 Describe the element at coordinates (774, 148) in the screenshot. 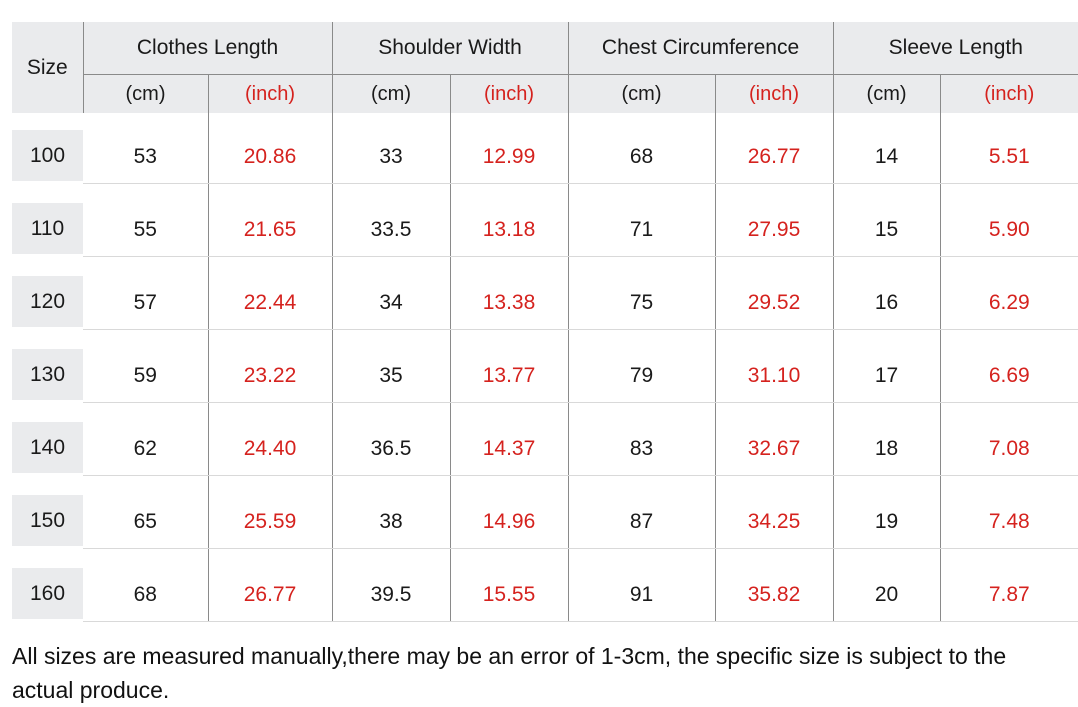

I see `cell-chest-inch: 26.77` at that location.